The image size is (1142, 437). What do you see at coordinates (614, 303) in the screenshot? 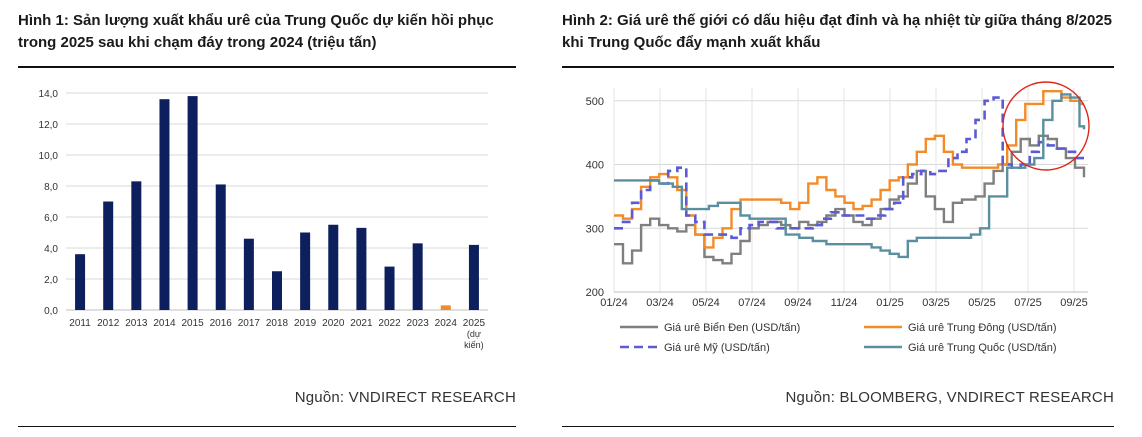
I see `x-tick-label: 01/24` at bounding box center [614, 303].